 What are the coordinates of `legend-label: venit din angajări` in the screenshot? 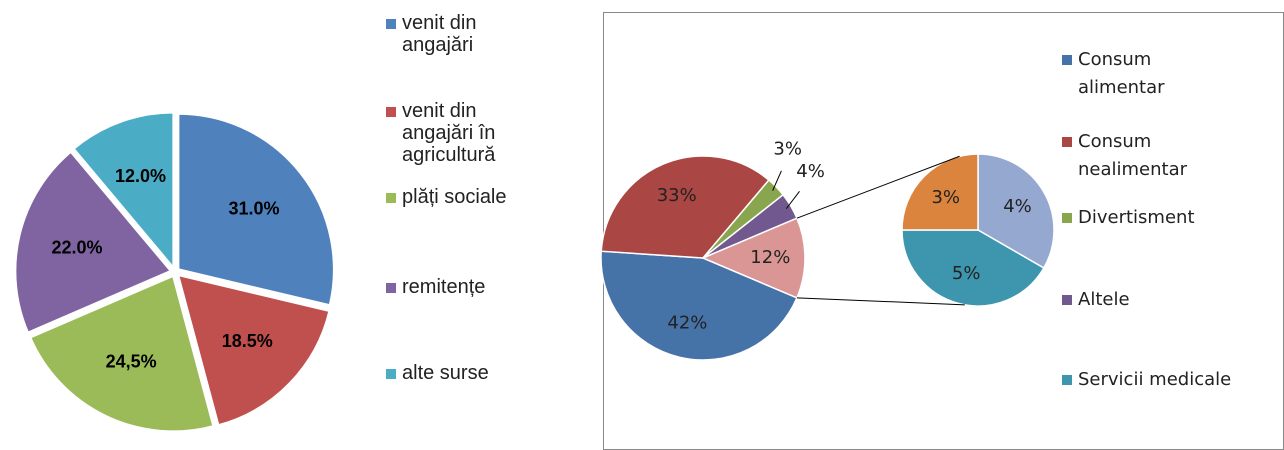 It's located at (439, 34).